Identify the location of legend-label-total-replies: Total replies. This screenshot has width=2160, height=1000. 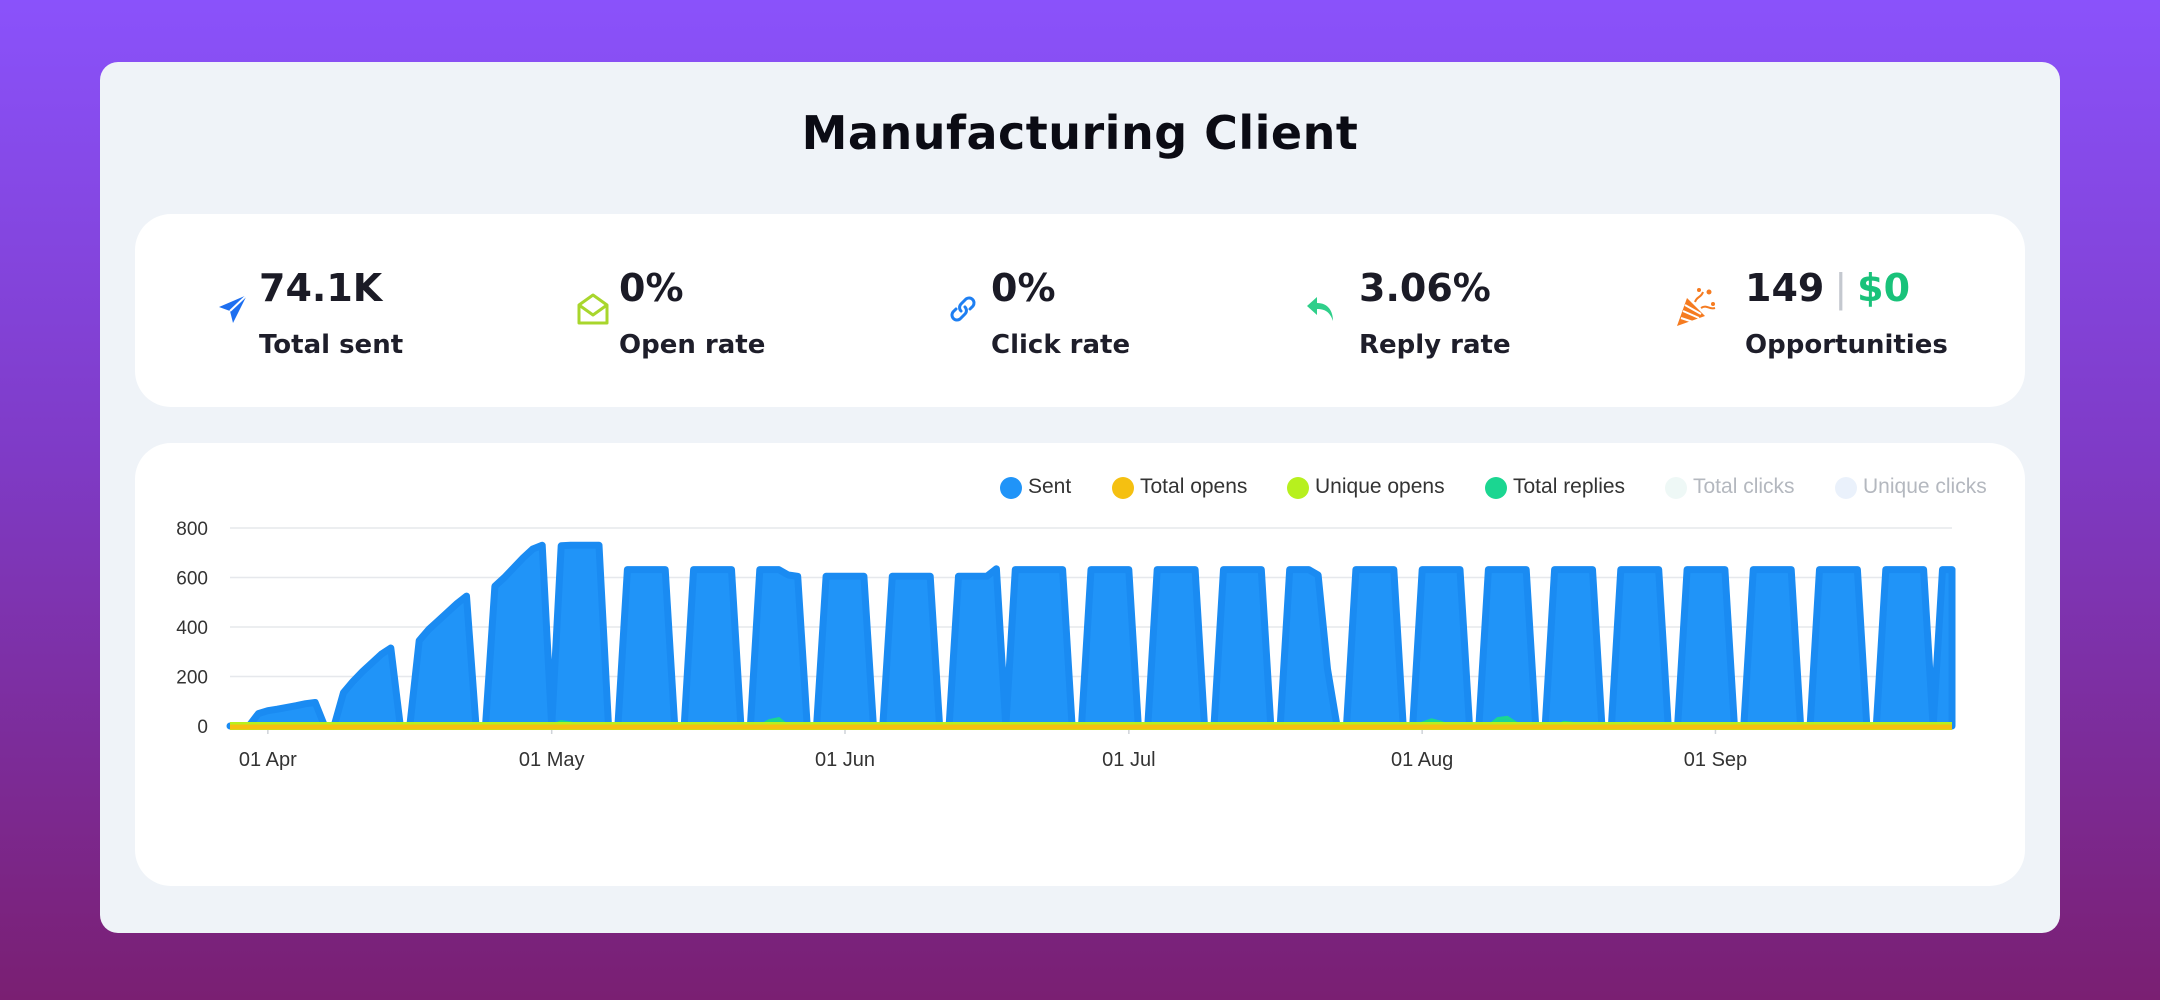
(1569, 486).